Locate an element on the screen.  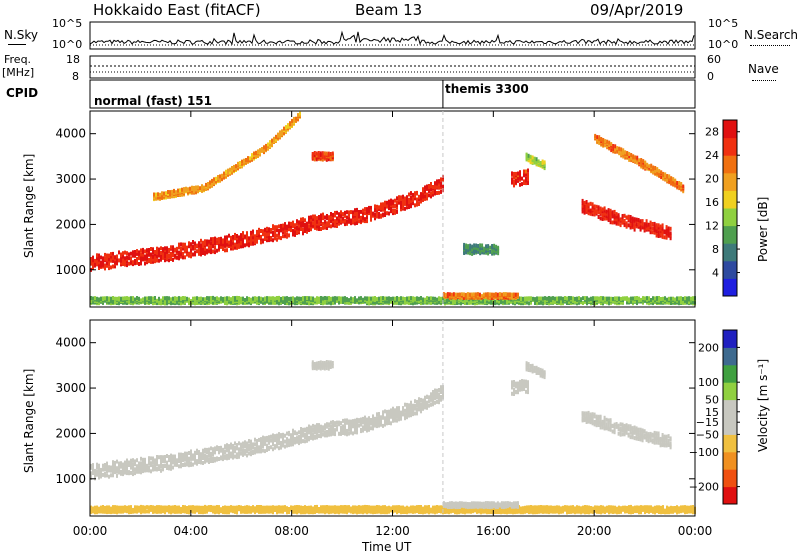
nsearch-label: N.Search is located at coordinates (771, 35).